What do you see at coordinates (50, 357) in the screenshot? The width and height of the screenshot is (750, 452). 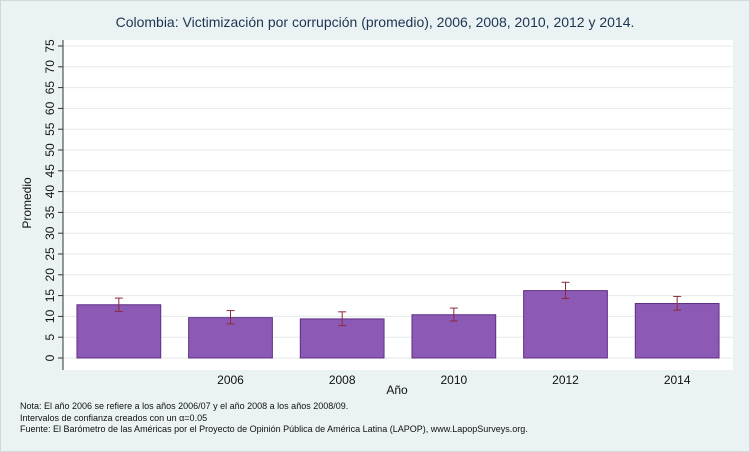 I see `y-tick-label: 0` at bounding box center [50, 357].